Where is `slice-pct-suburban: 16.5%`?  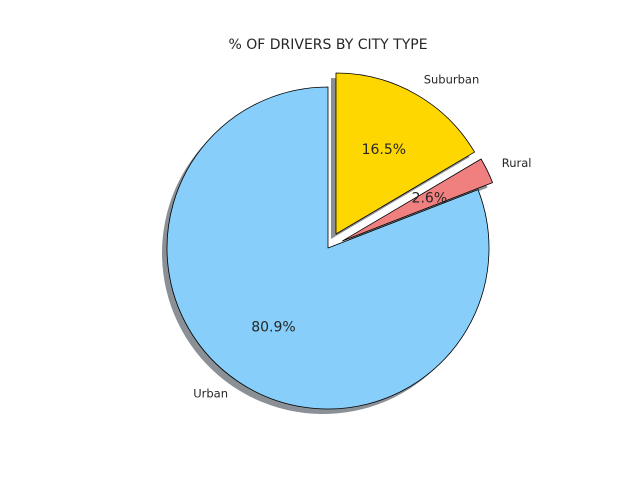 slice-pct-suburban: 16.5% is located at coordinates (384, 150).